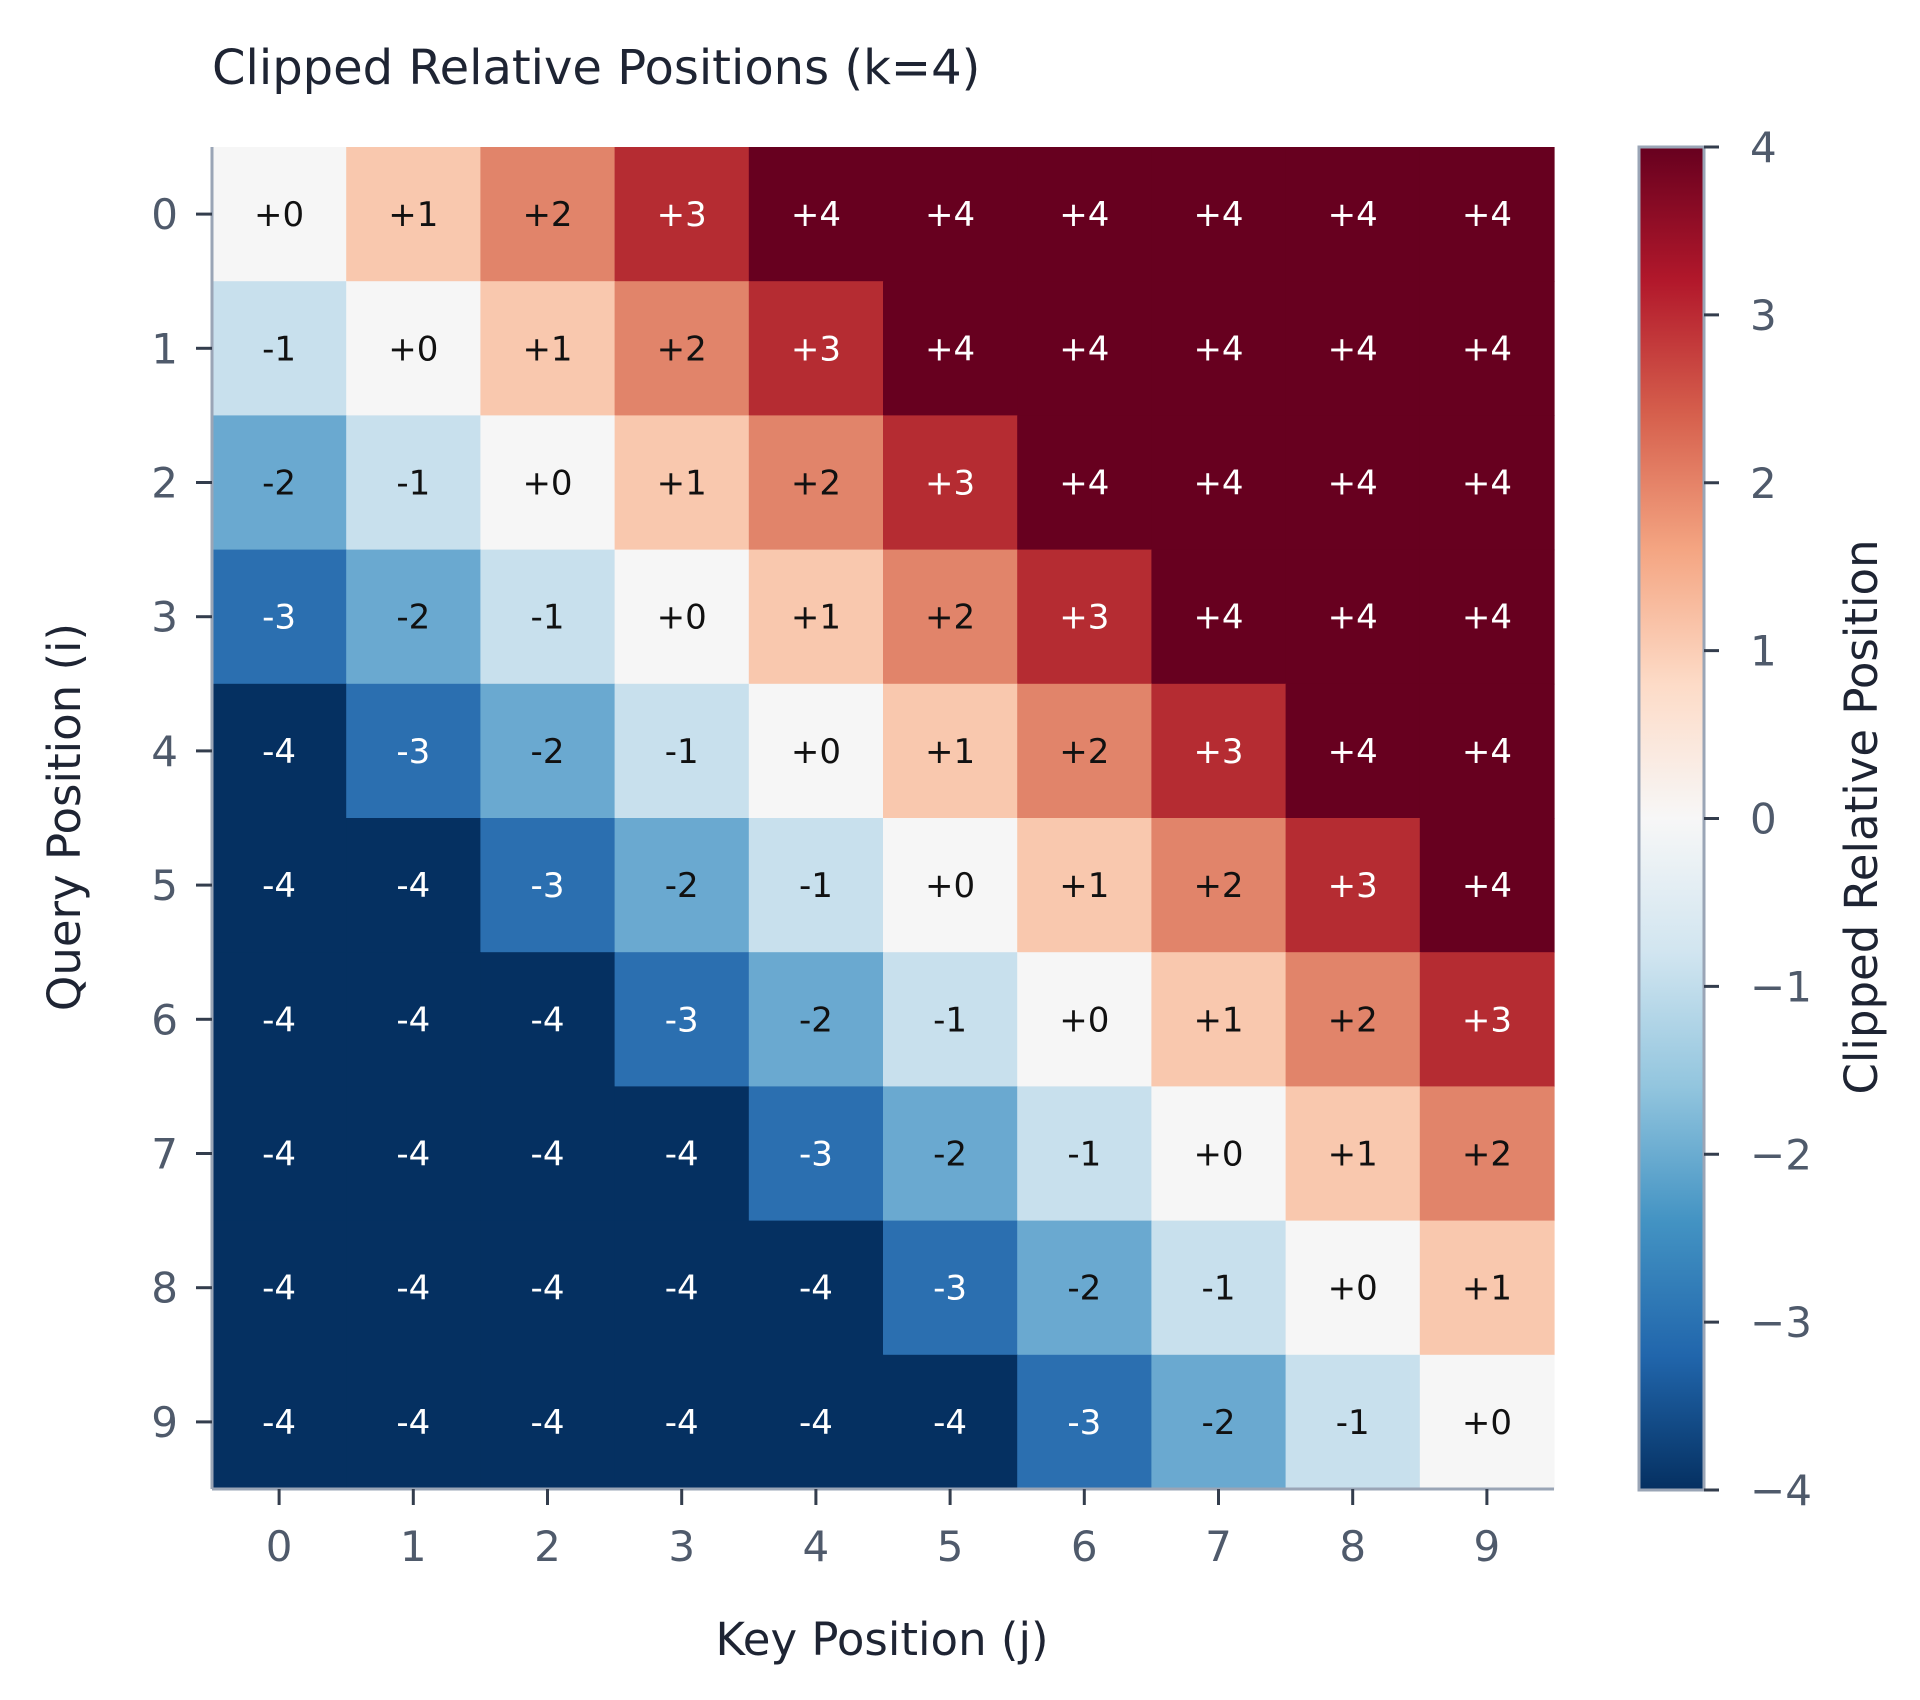  I want to click on x-tick-label: 4, so click(816, 1546).